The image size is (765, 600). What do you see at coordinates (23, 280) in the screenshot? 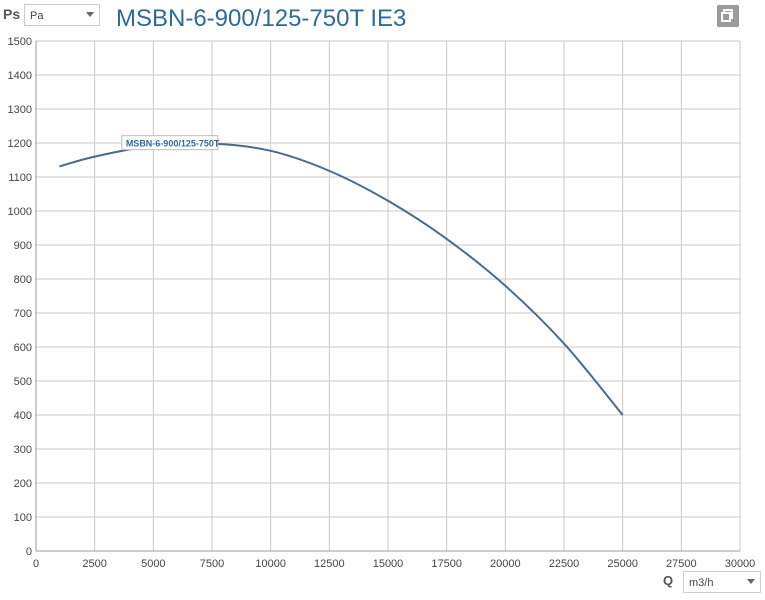
I see `y-tick-label: 800` at bounding box center [23, 280].